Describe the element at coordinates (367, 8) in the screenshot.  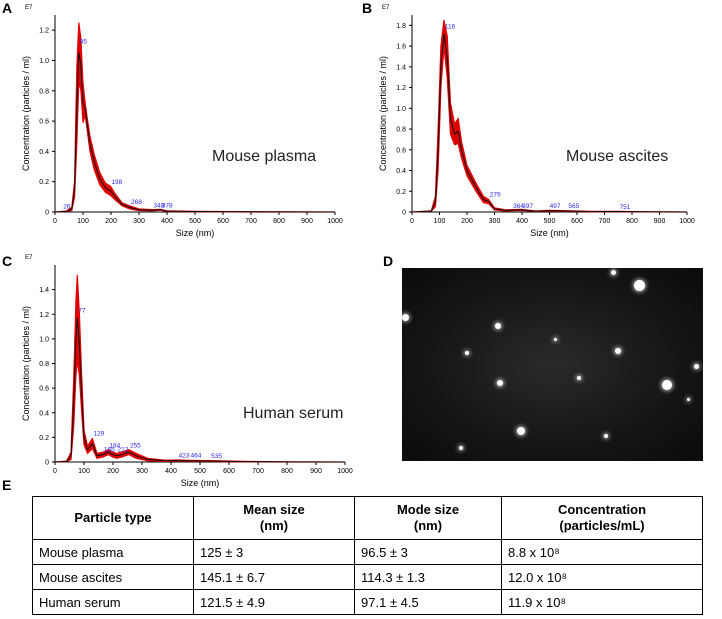
I see `panel-letter-b: B` at that location.